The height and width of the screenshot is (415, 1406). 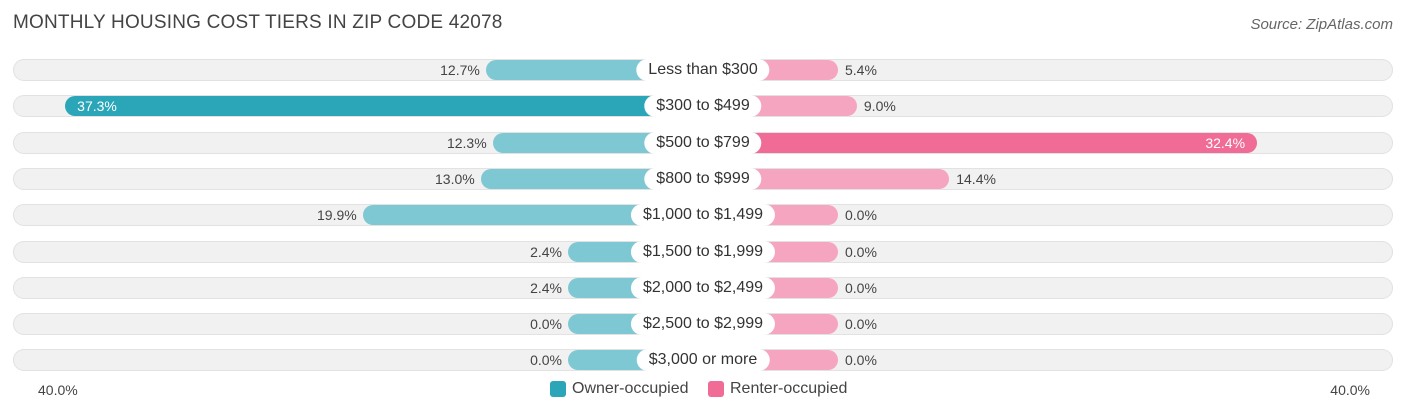 What do you see at coordinates (1321, 24) in the screenshot?
I see `chart-source: Source: ZipAtlas.com` at bounding box center [1321, 24].